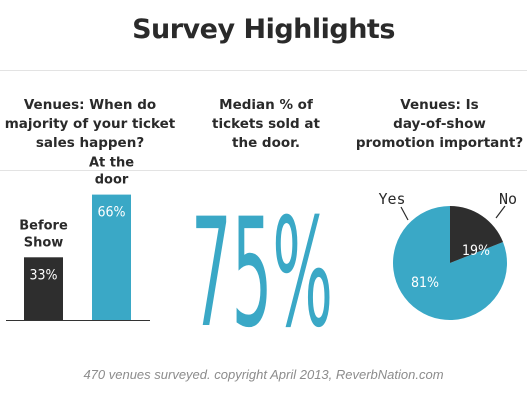 The height and width of the screenshot is (408, 527). I want to click on question-line: Venues: When do, so click(90, 105).